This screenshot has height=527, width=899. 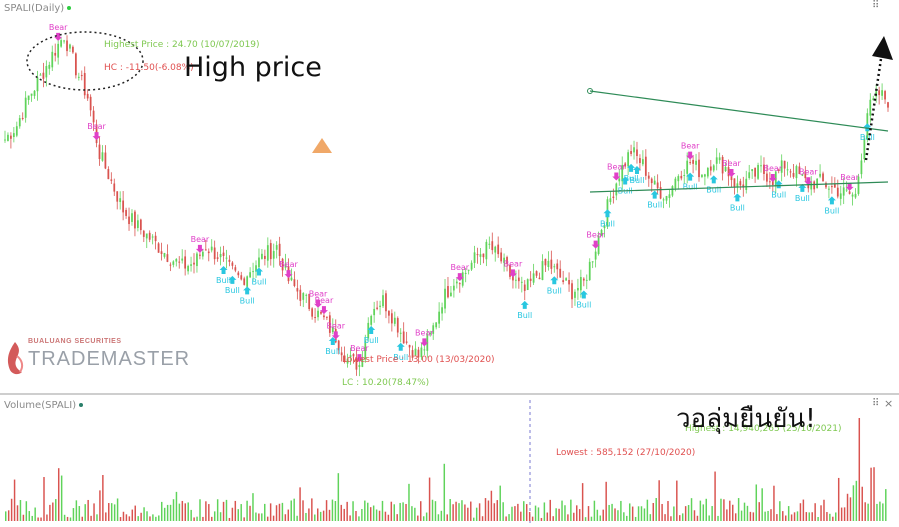 What do you see at coordinates (625, 453) in the screenshot?
I see `volume-lowest-label: Lowest : 585,152 (27/10/2020)` at bounding box center [625, 453].